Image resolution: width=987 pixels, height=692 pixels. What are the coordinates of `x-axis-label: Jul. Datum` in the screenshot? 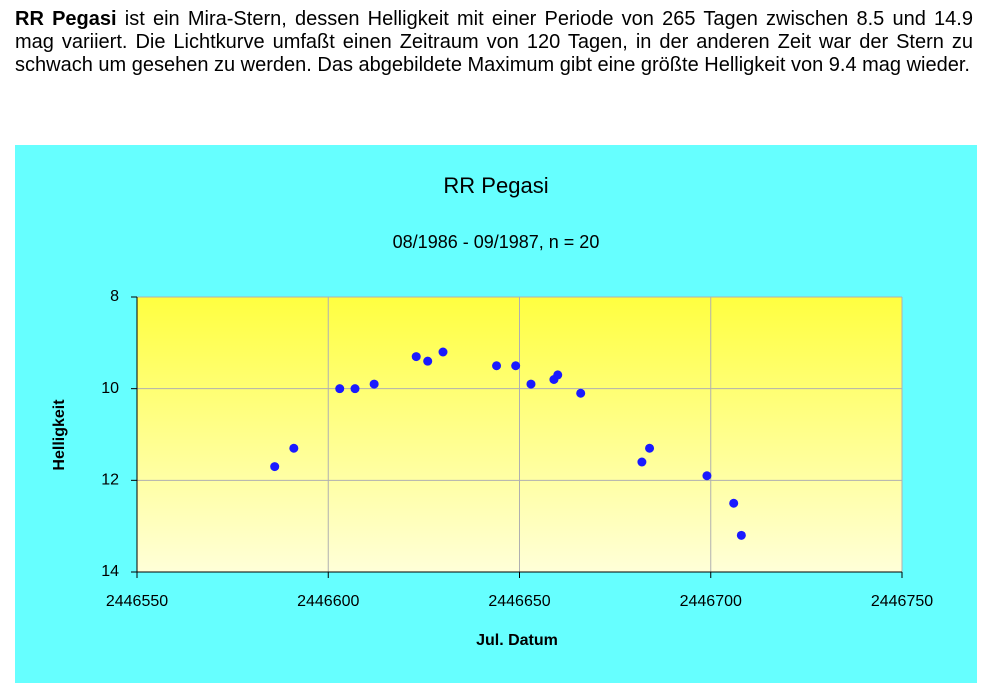 It's located at (517, 640).